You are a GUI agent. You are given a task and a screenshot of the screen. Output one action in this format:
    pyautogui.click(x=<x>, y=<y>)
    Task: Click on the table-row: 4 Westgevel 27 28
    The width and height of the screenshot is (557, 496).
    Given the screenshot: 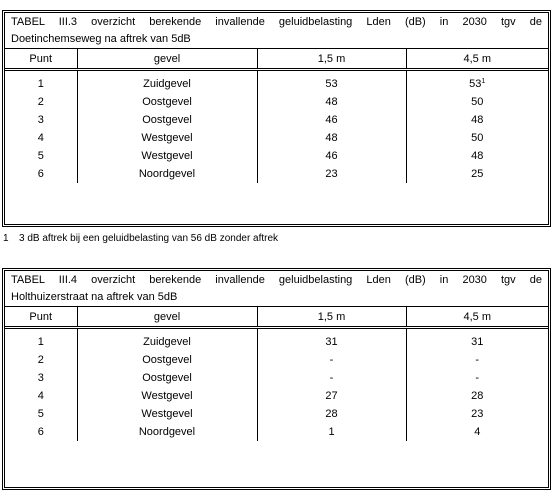 What is the action you would take?
    pyautogui.click(x=276, y=396)
    